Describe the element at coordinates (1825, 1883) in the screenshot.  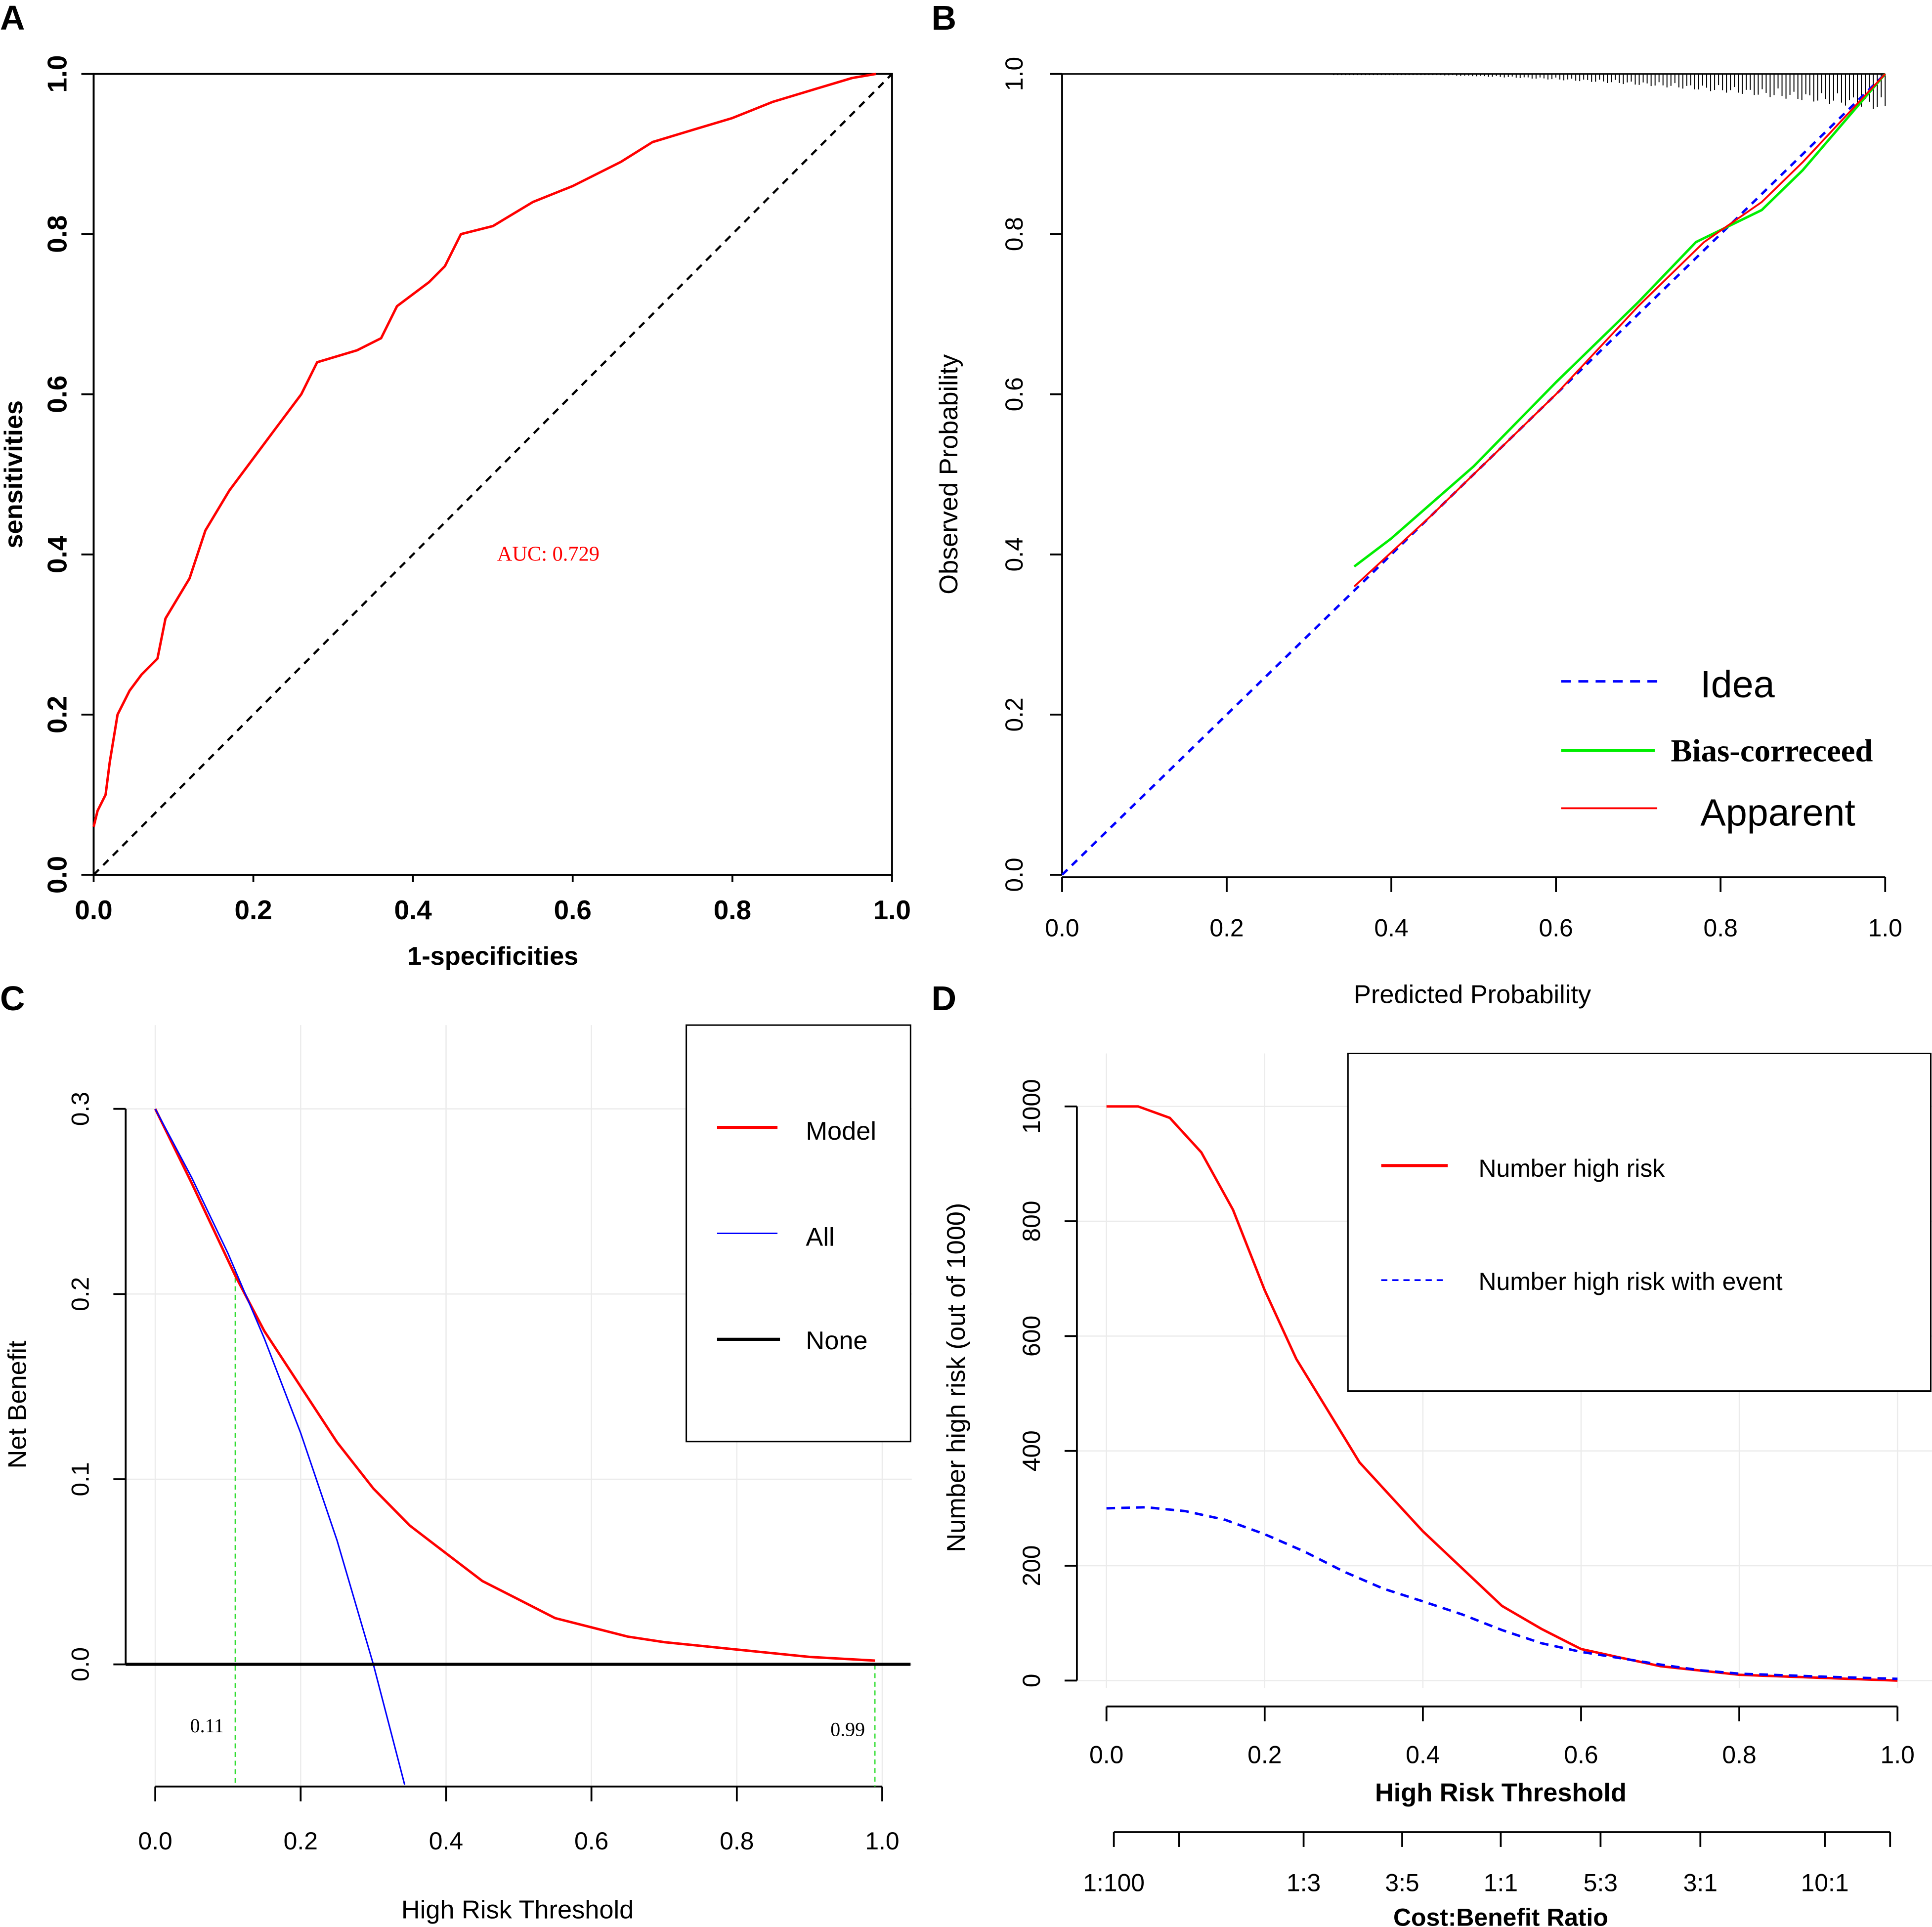
I see `secondary-x-tick-label: 10:1` at that location.